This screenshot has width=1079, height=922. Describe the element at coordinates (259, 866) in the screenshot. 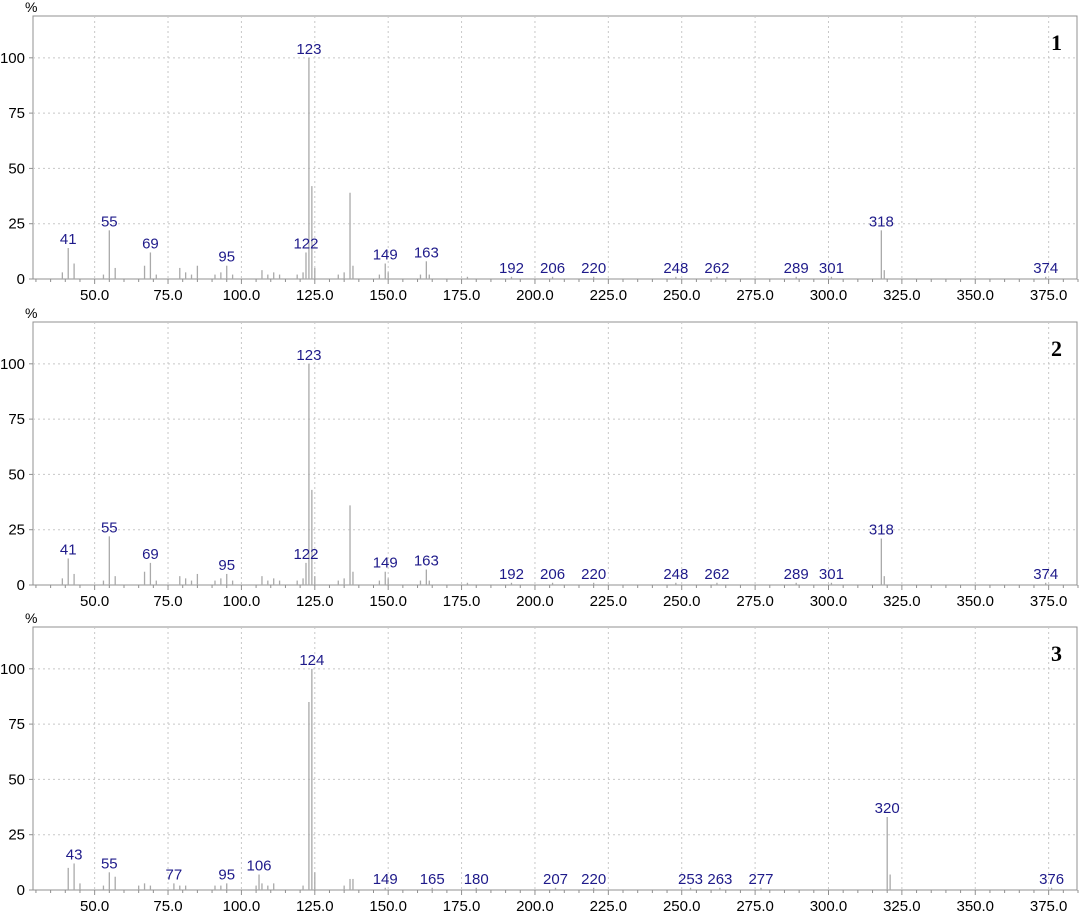

I see `peak-label: 106` at that location.